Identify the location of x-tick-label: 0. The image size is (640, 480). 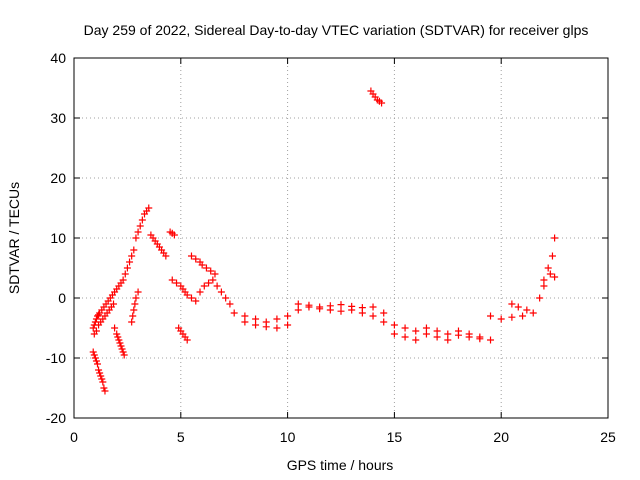
(74, 437).